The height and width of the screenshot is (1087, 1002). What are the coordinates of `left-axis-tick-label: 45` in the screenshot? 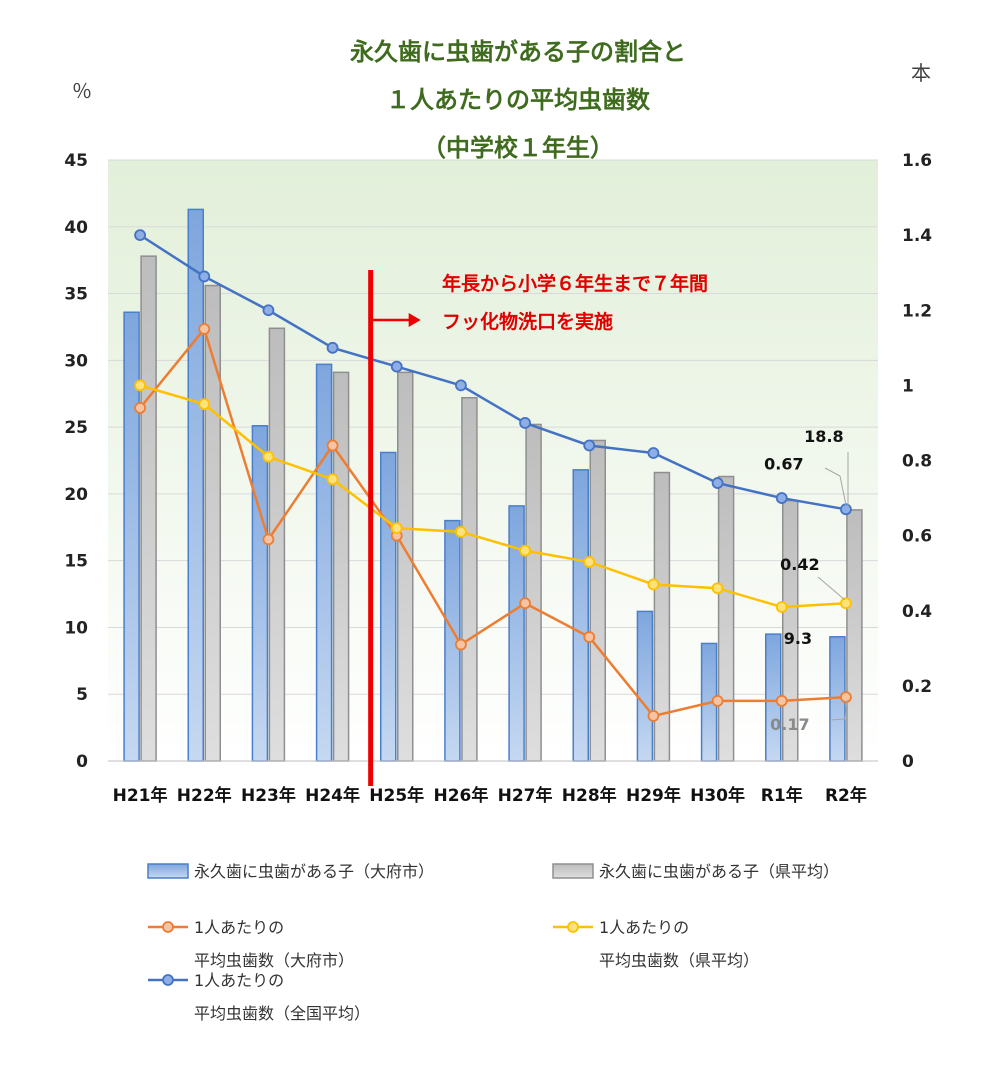 It's located at (76, 161).